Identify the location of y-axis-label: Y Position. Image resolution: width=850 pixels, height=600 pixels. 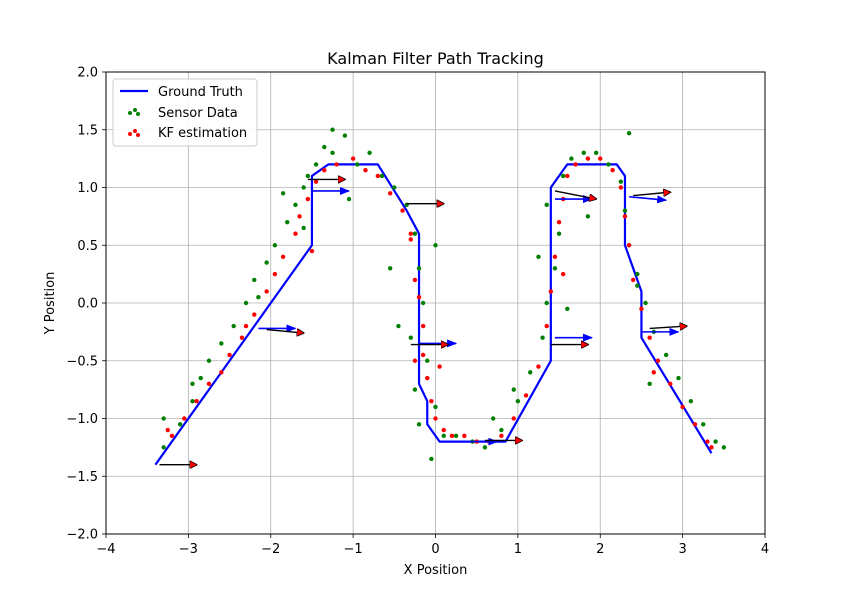
(50, 304).